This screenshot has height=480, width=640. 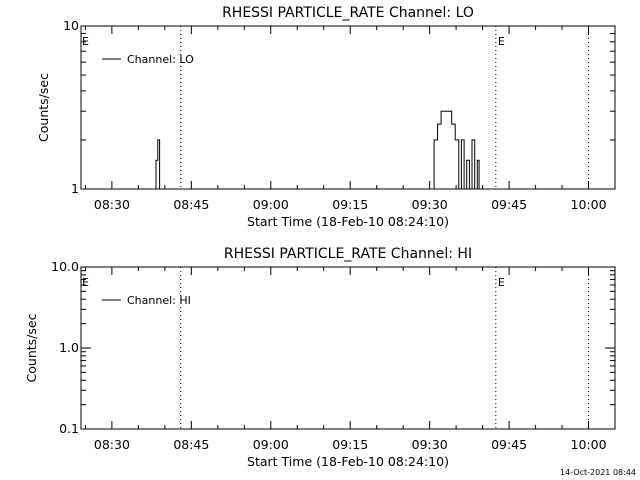 I want to click on series-line, so click(x=317, y=150).